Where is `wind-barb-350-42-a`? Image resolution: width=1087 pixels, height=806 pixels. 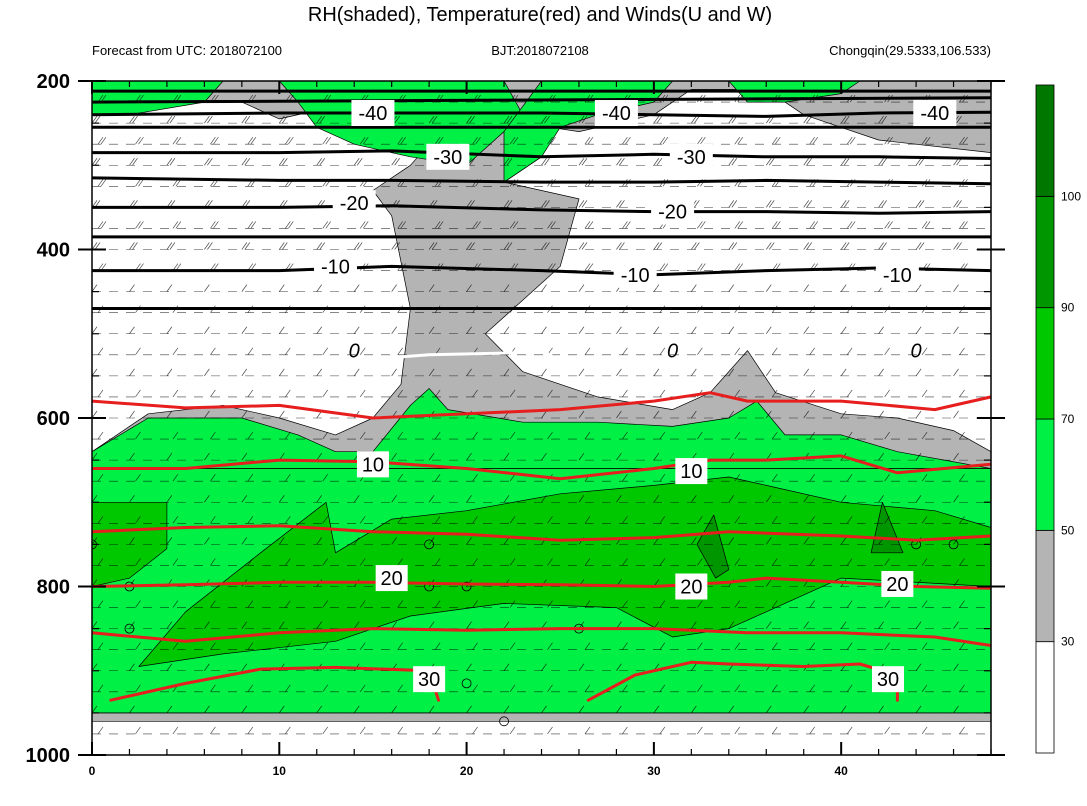 wind-barb-350-42-a is located at coordinates (881, 204).